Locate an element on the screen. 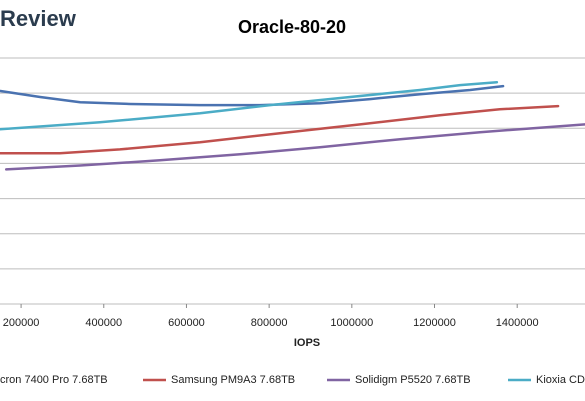 The height and width of the screenshot is (401, 585). legend-label: Solidigm P5520 7.68TB is located at coordinates (413, 380).